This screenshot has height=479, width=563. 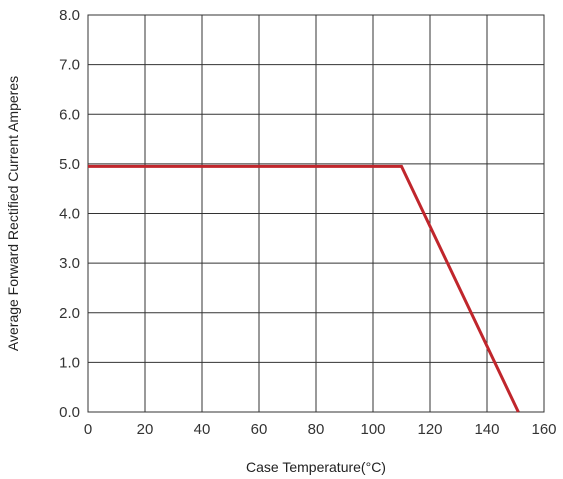 What do you see at coordinates (429, 429) in the screenshot?
I see `x-tick-label: 120` at bounding box center [429, 429].